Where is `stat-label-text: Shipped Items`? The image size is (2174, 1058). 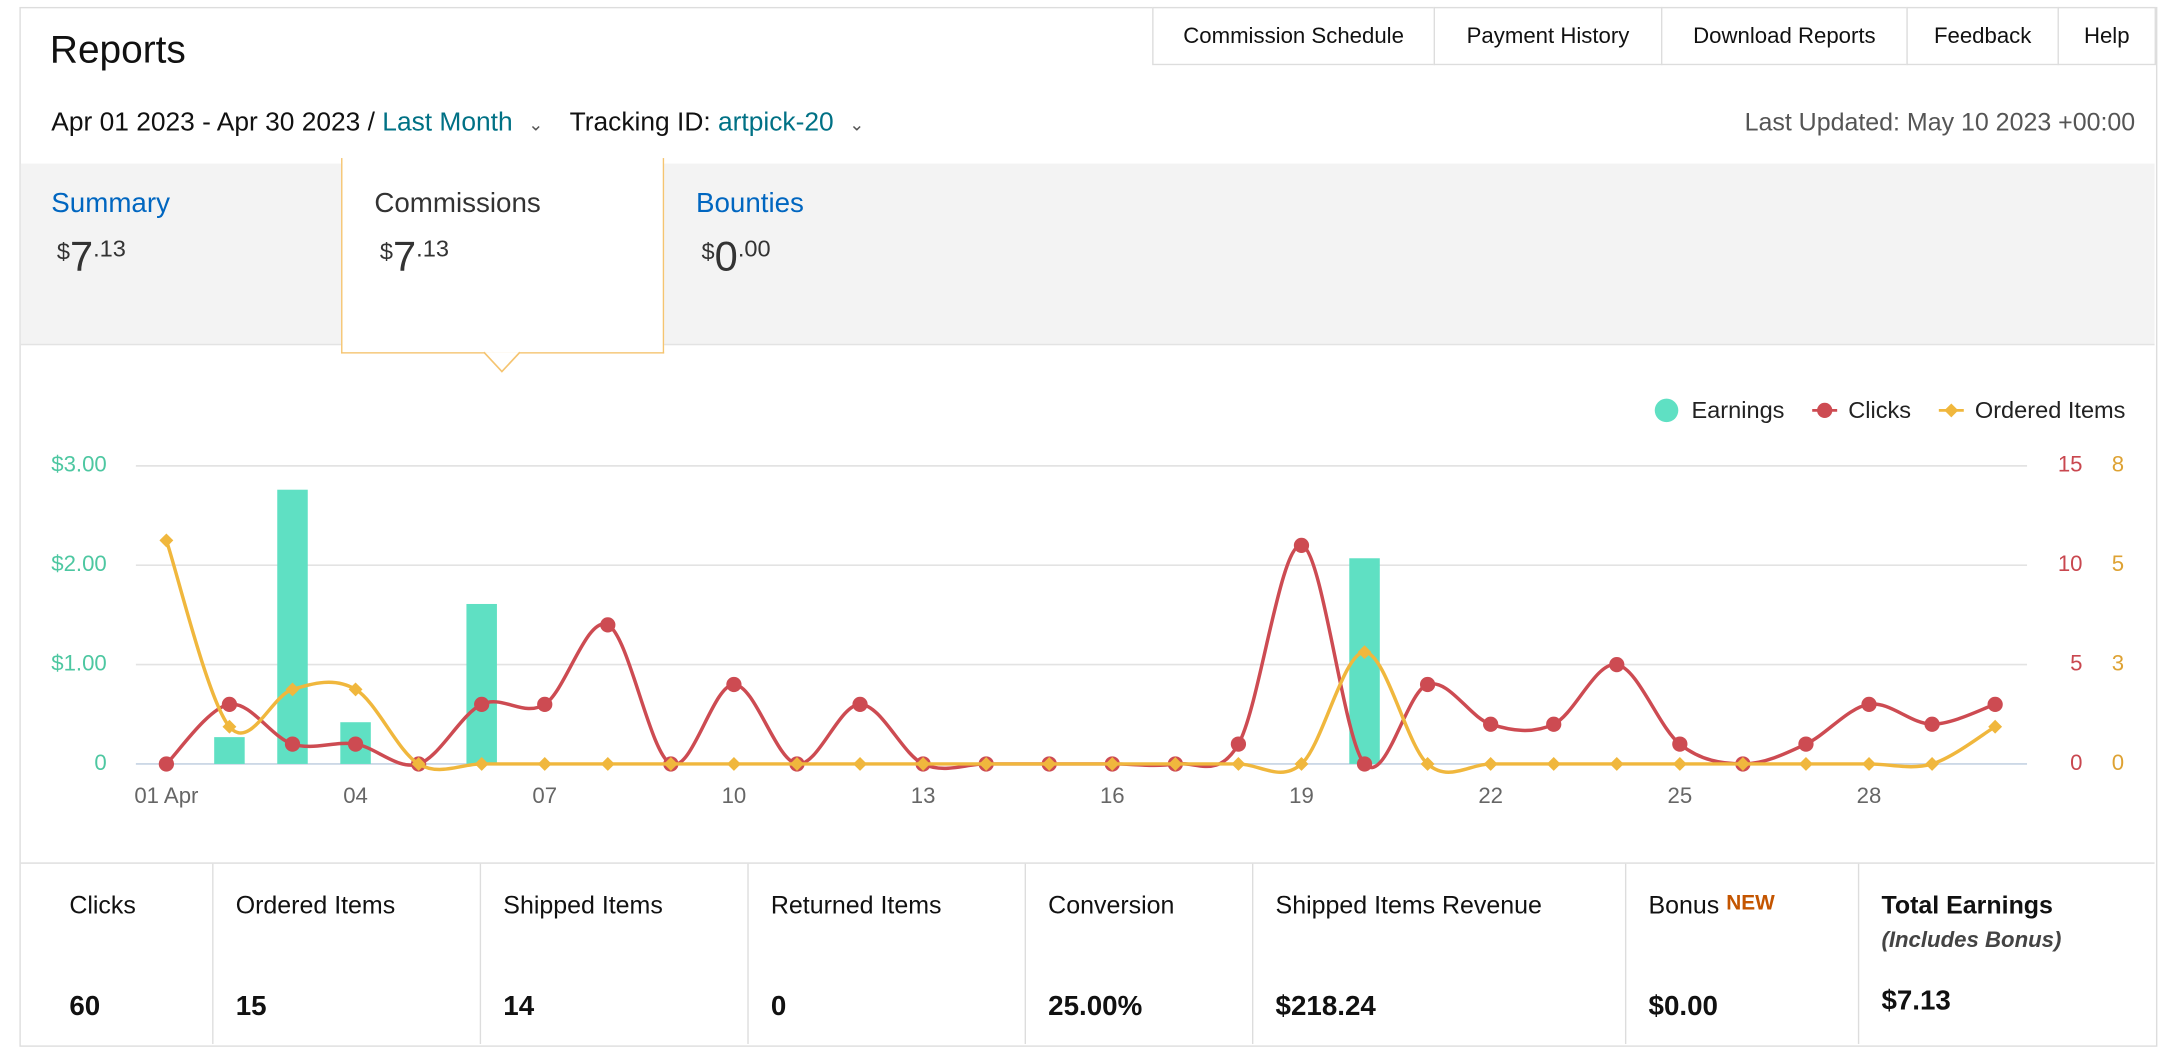 stat-label-text: Shipped Items is located at coordinates (583, 905).